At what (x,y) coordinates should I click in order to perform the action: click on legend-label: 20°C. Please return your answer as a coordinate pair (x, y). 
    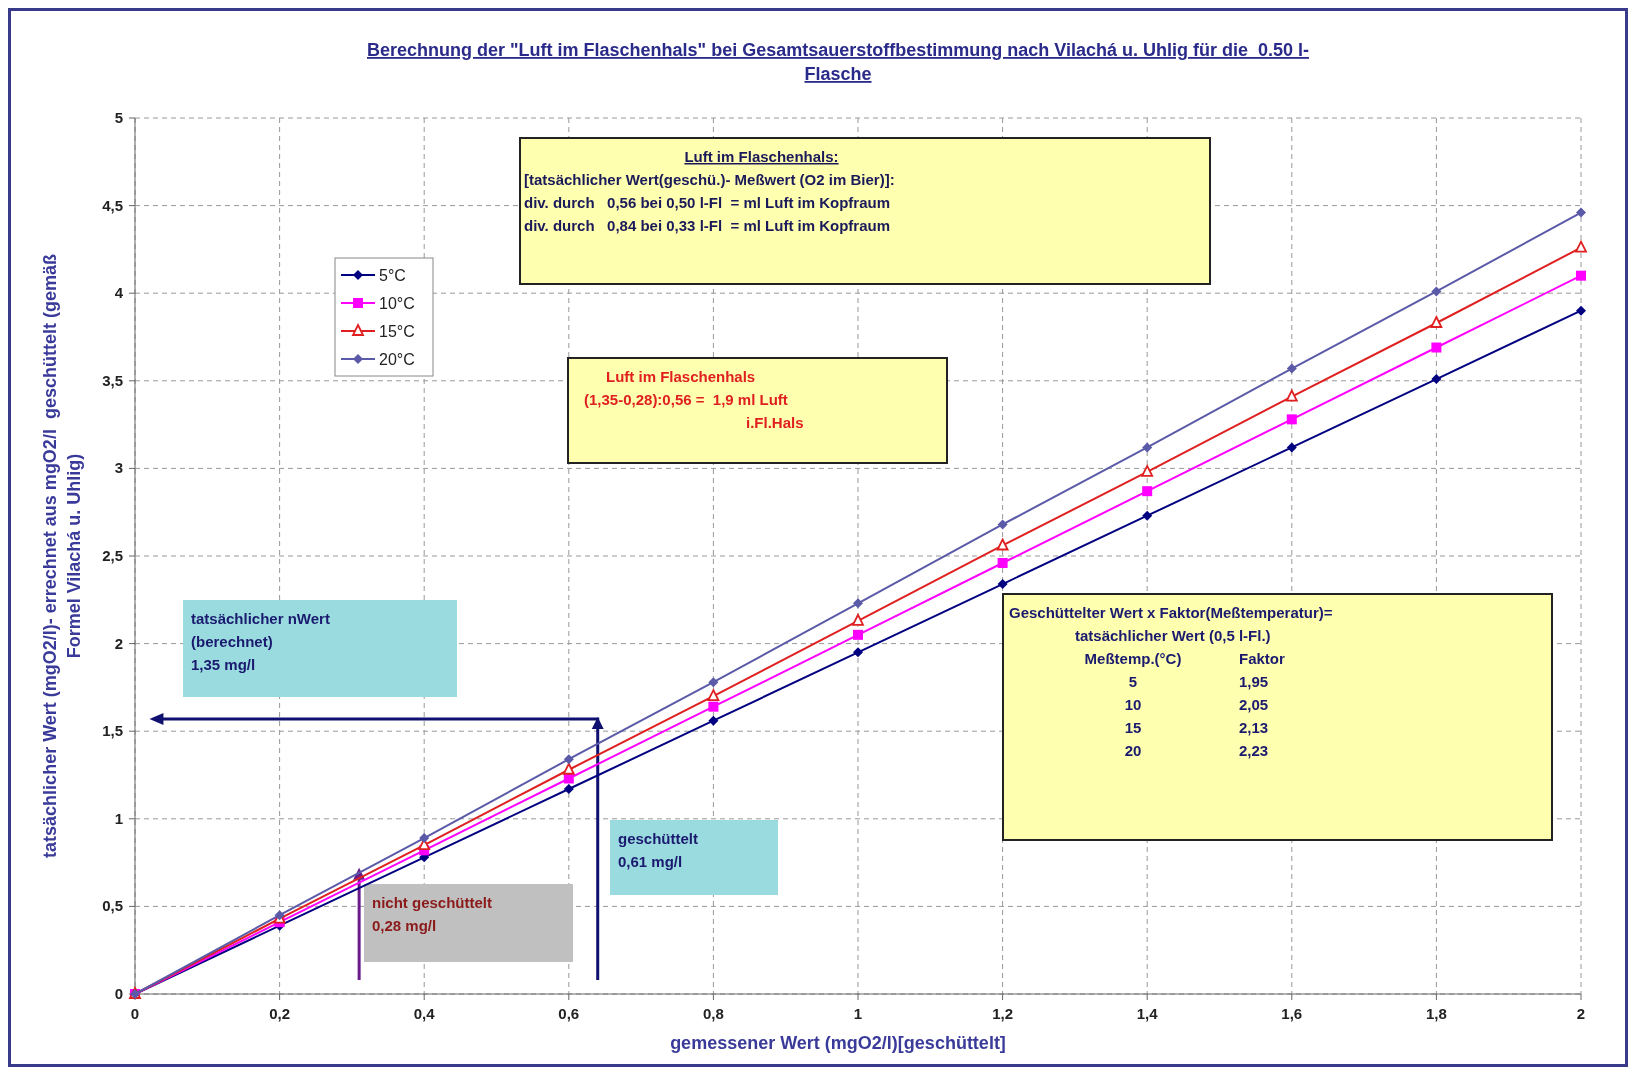
    Looking at the image, I should click on (397, 359).